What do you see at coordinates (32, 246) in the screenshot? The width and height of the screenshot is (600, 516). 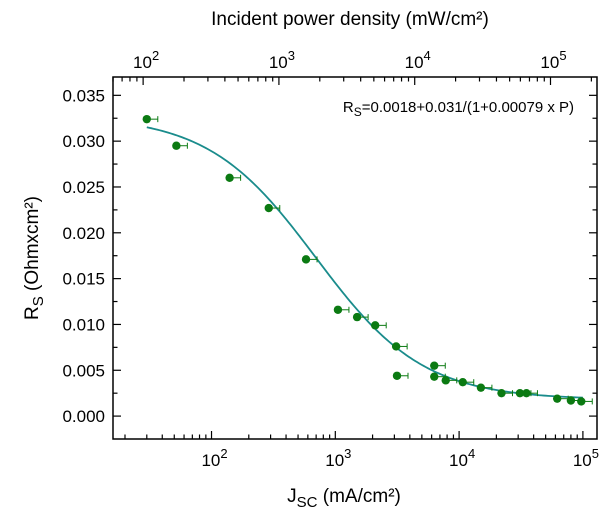 I see `y-axis-title-unit: (Ohmxcm²)` at bounding box center [32, 246].